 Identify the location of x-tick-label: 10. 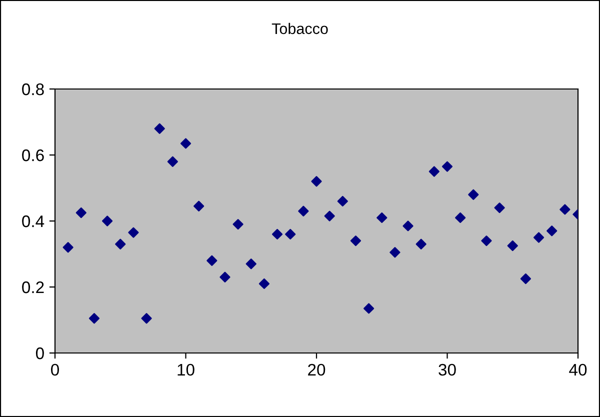
(186, 370).